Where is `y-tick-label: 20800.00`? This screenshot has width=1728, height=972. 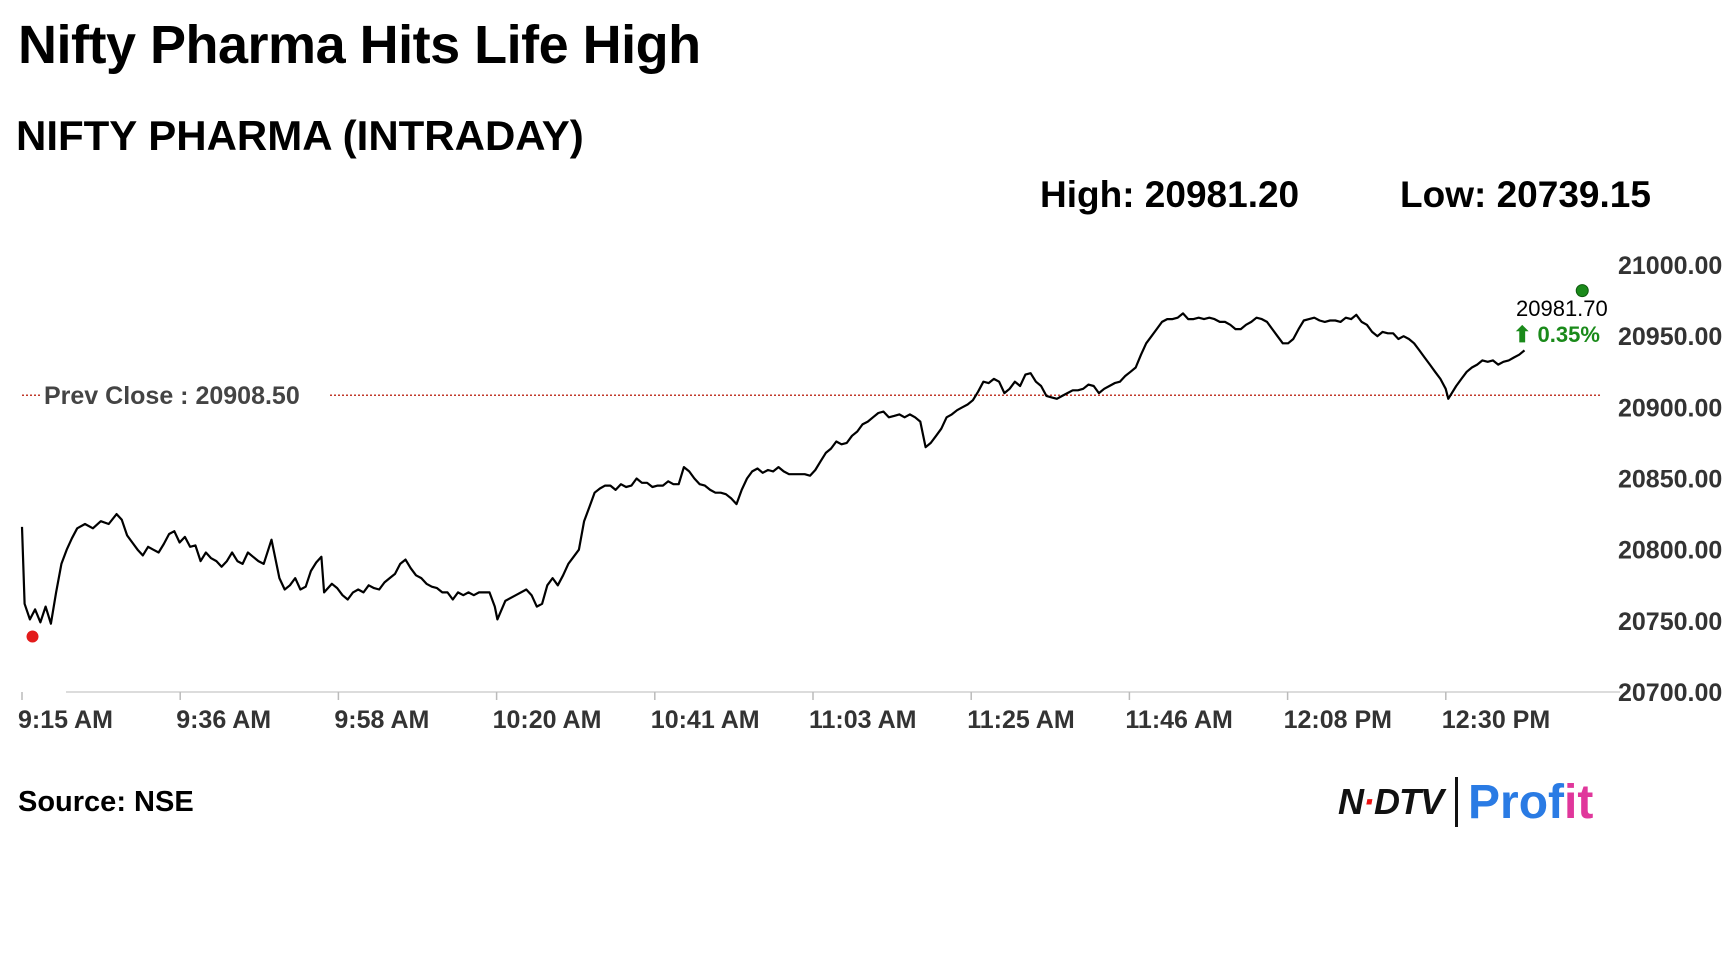 y-tick-label: 20800.00 is located at coordinates (1670, 551).